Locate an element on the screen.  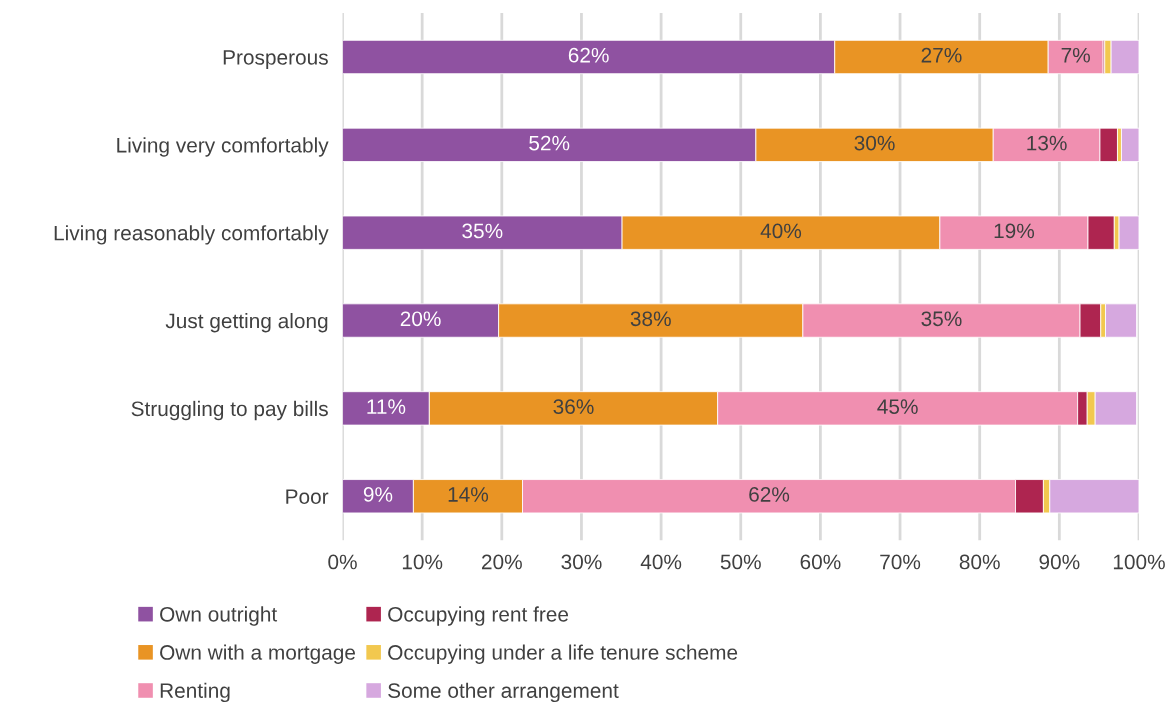
legend-label: Occupying rent free is located at coordinates (478, 616).